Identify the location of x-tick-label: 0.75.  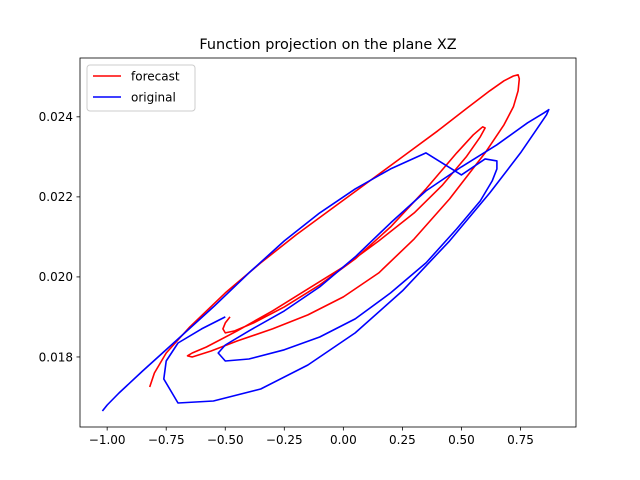
(520, 440).